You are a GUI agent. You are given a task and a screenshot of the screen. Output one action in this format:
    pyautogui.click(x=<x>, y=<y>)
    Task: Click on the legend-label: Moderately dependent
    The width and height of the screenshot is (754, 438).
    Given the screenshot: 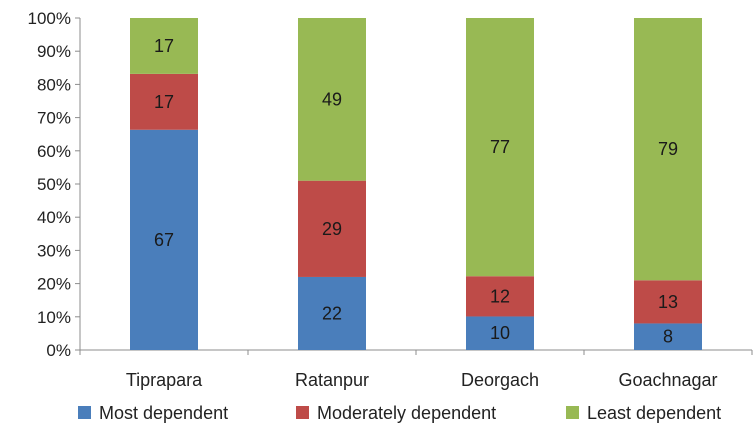 What is the action you would take?
    pyautogui.click(x=406, y=413)
    